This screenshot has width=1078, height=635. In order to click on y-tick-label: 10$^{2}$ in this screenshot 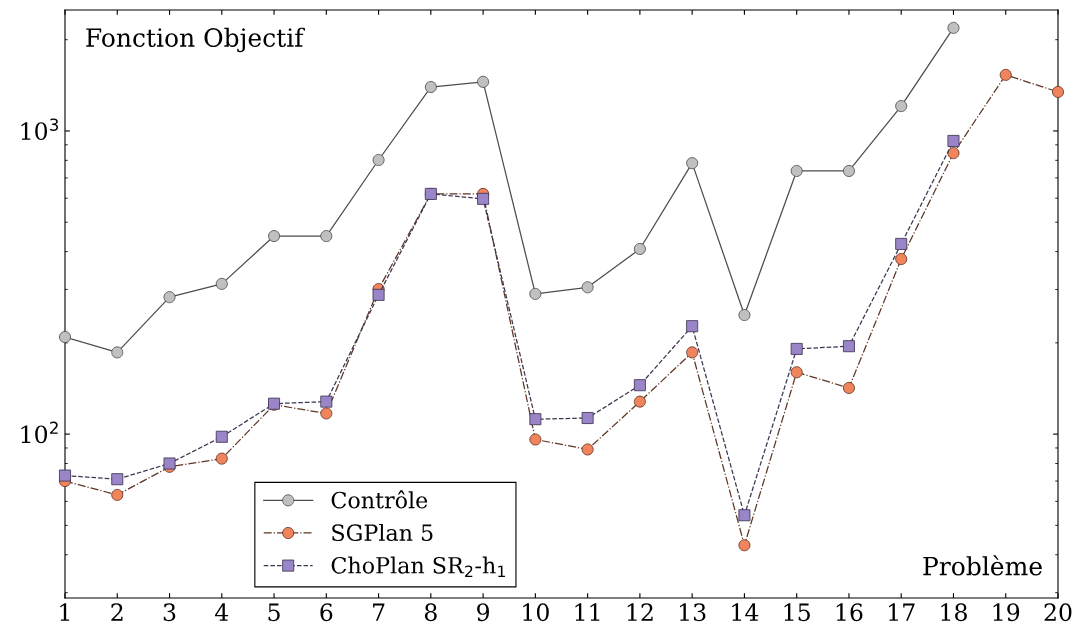, I will do `click(39, 432)`.